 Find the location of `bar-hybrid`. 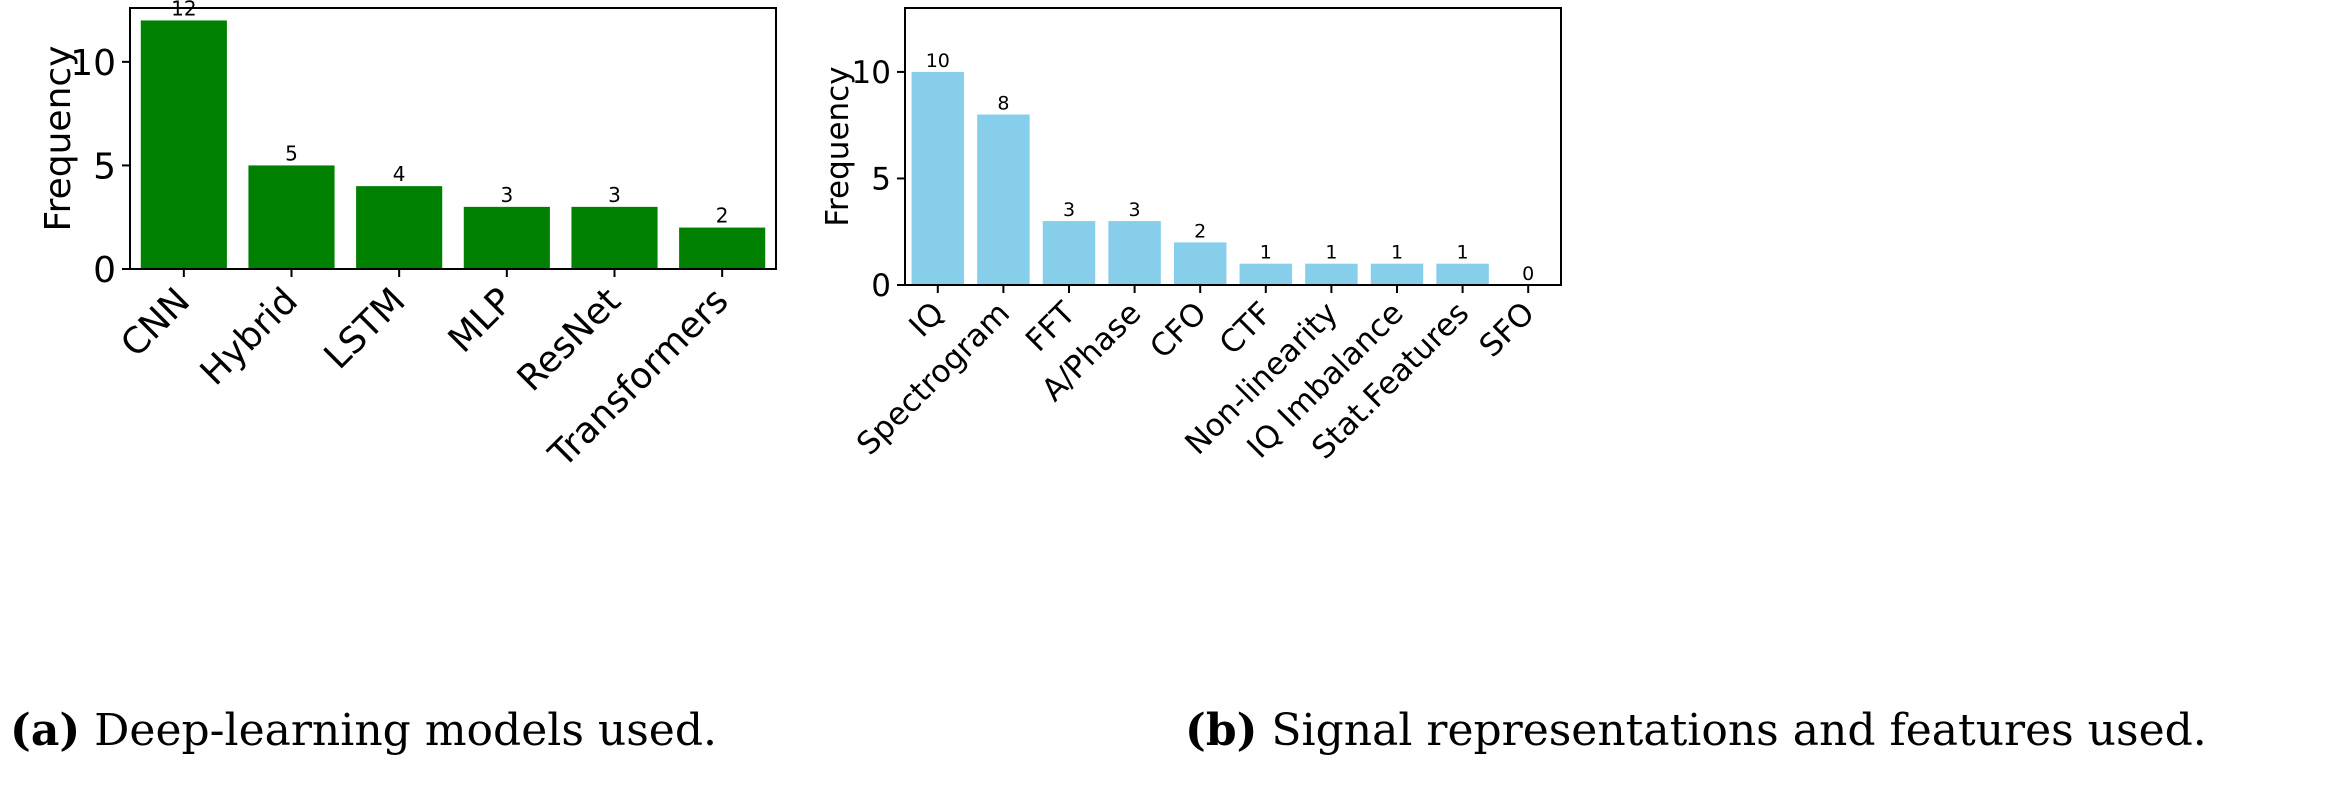

bar-hybrid is located at coordinates (291, 217).